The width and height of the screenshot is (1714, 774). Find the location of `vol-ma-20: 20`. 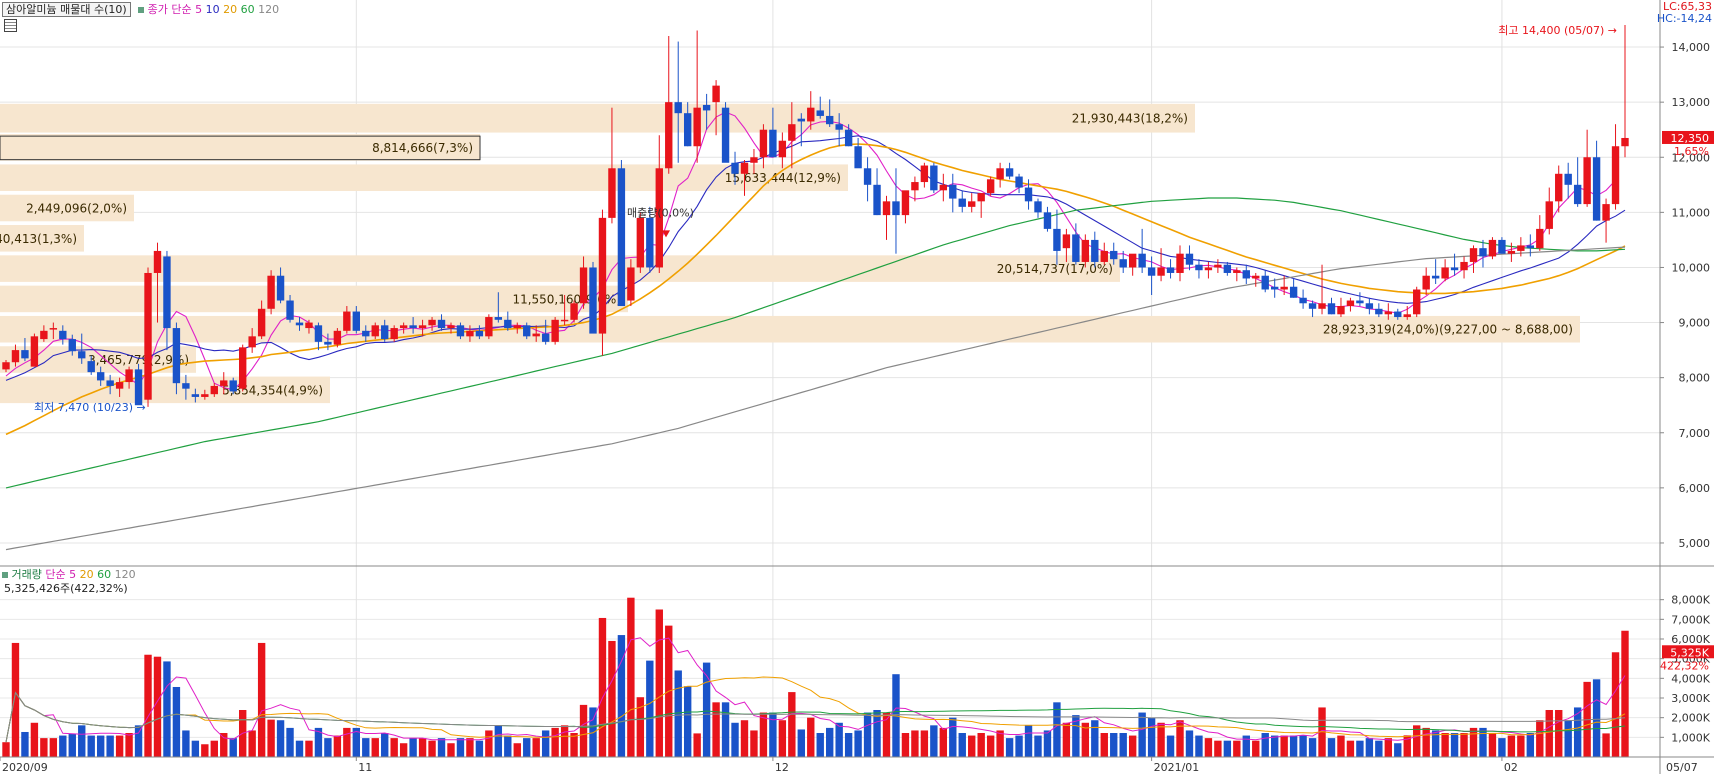

vol-ma-20: 20 is located at coordinates (86, 574).